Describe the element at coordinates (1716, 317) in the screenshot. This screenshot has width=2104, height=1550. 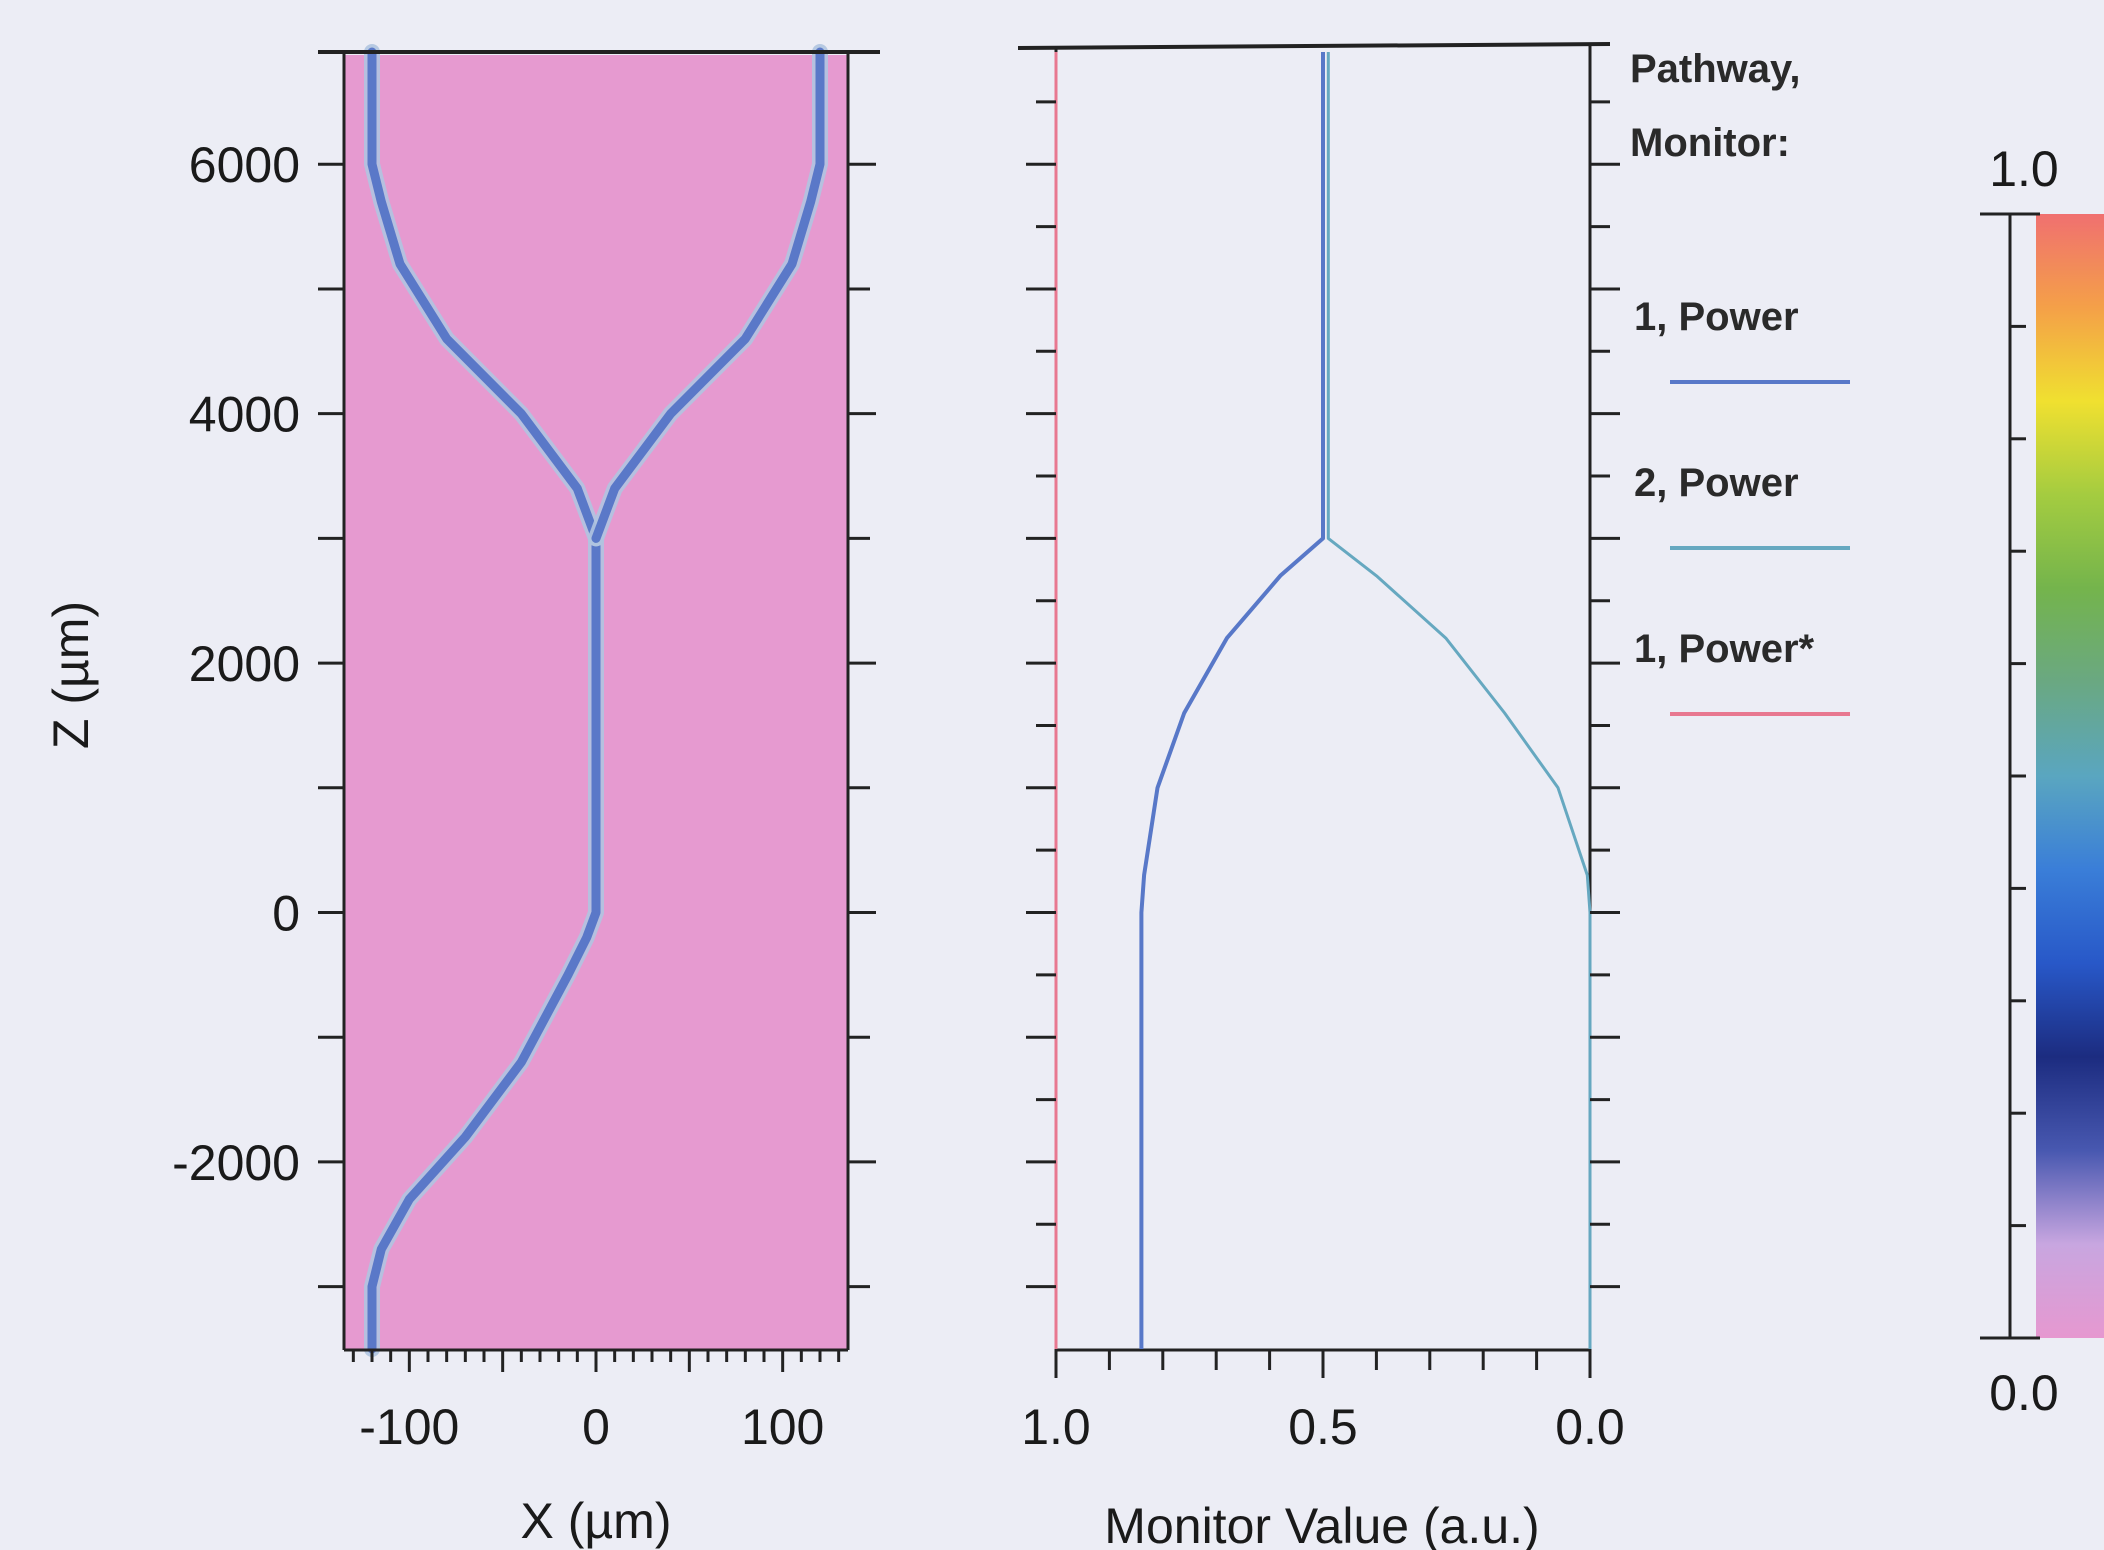
I see `legend-entry-label-1: 1, Power` at that location.